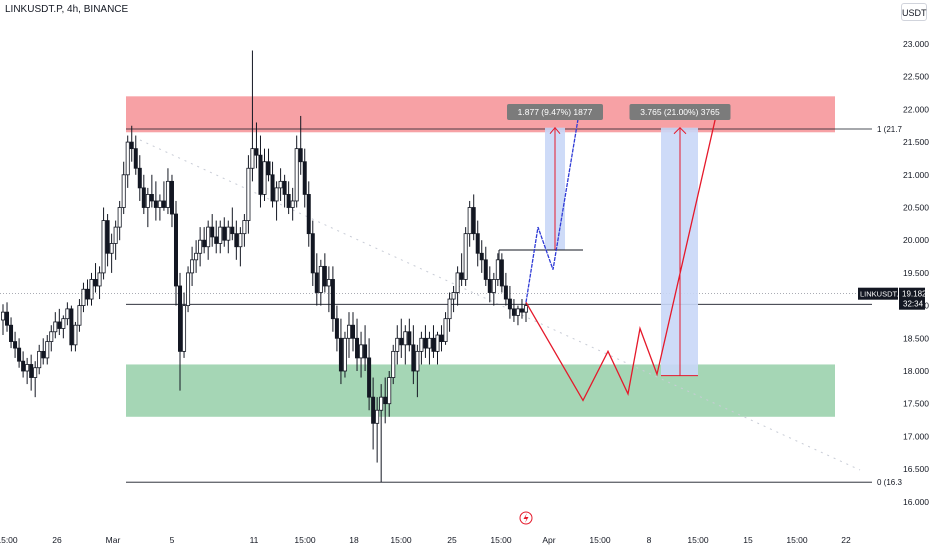 Image resolution: width=932 pixels, height=550 pixels. I want to click on countdown-label: 32:34, so click(913, 304).